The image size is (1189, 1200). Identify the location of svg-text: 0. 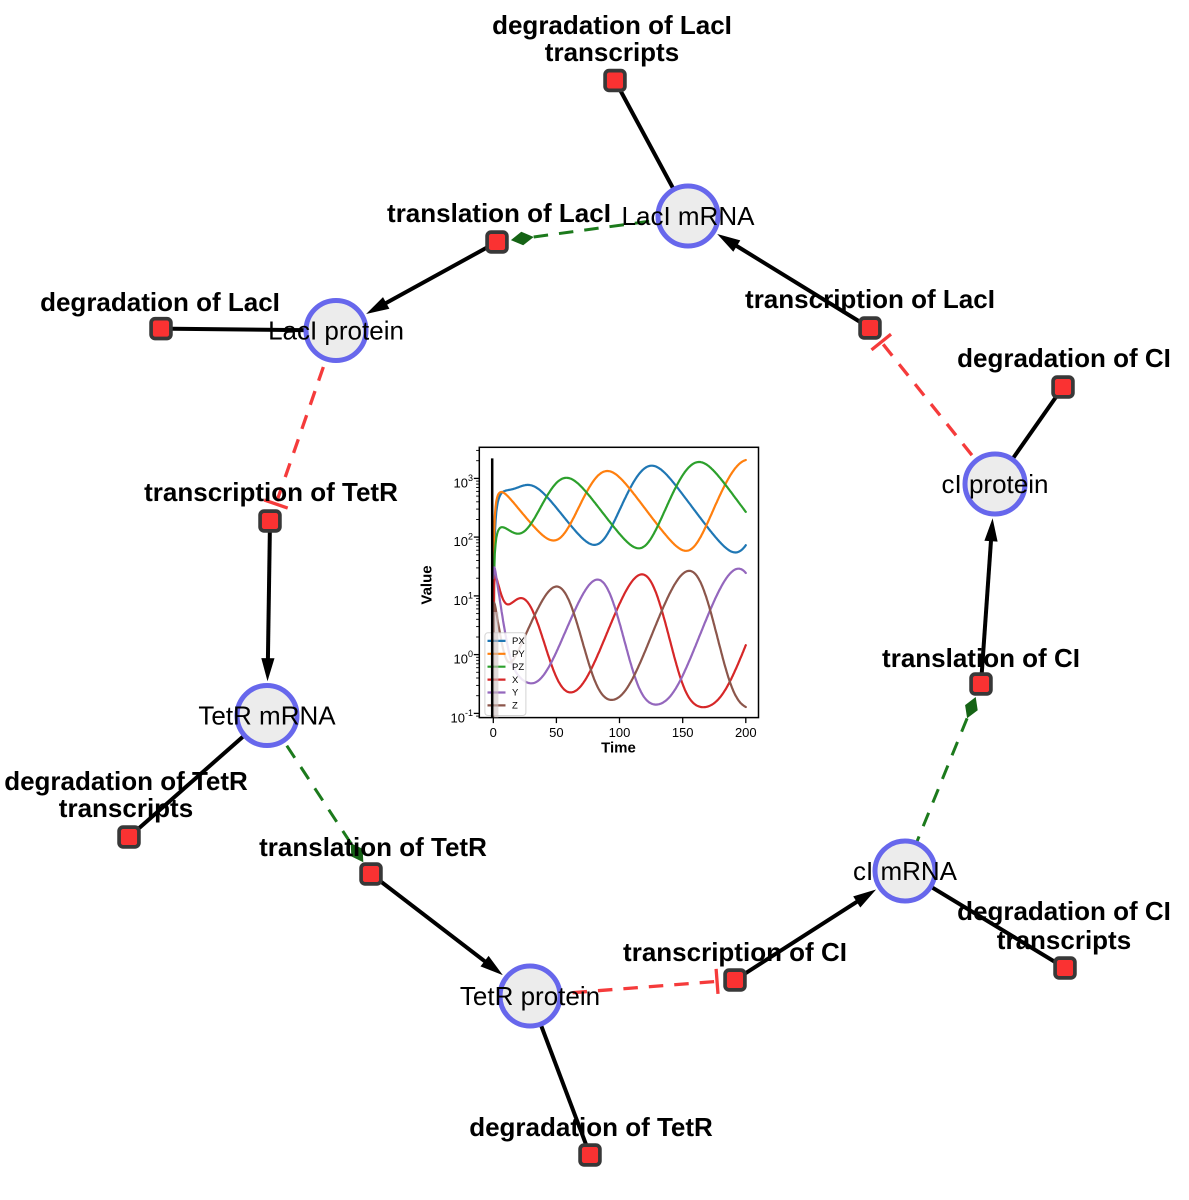
(493, 732).